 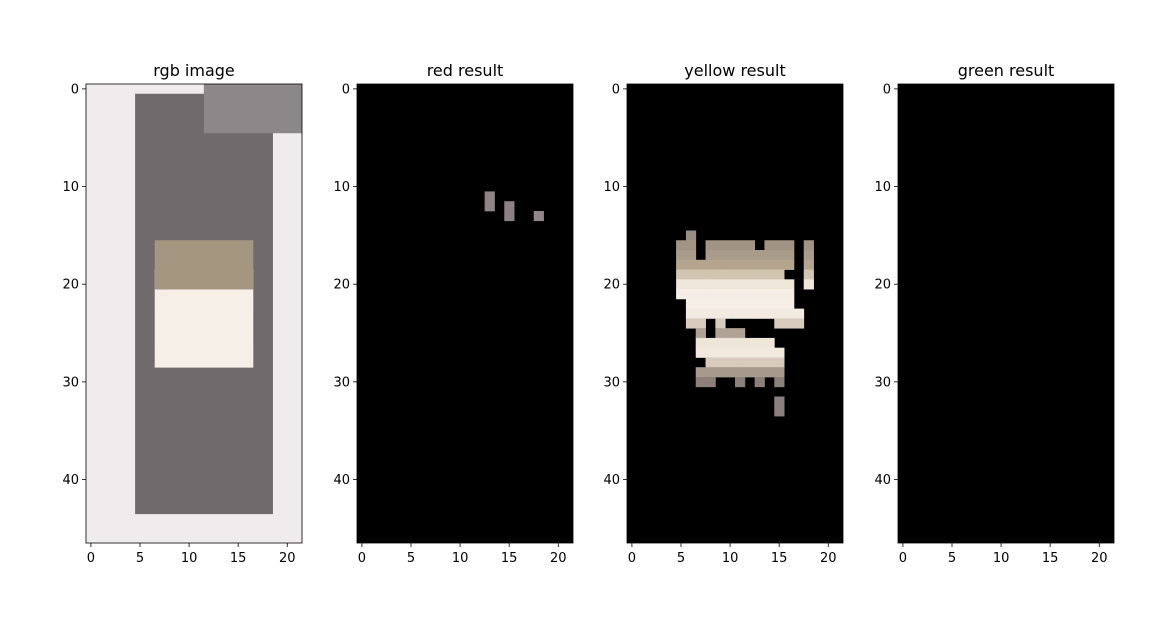 What do you see at coordinates (465, 313) in the screenshot?
I see `axes-frame` at bounding box center [465, 313].